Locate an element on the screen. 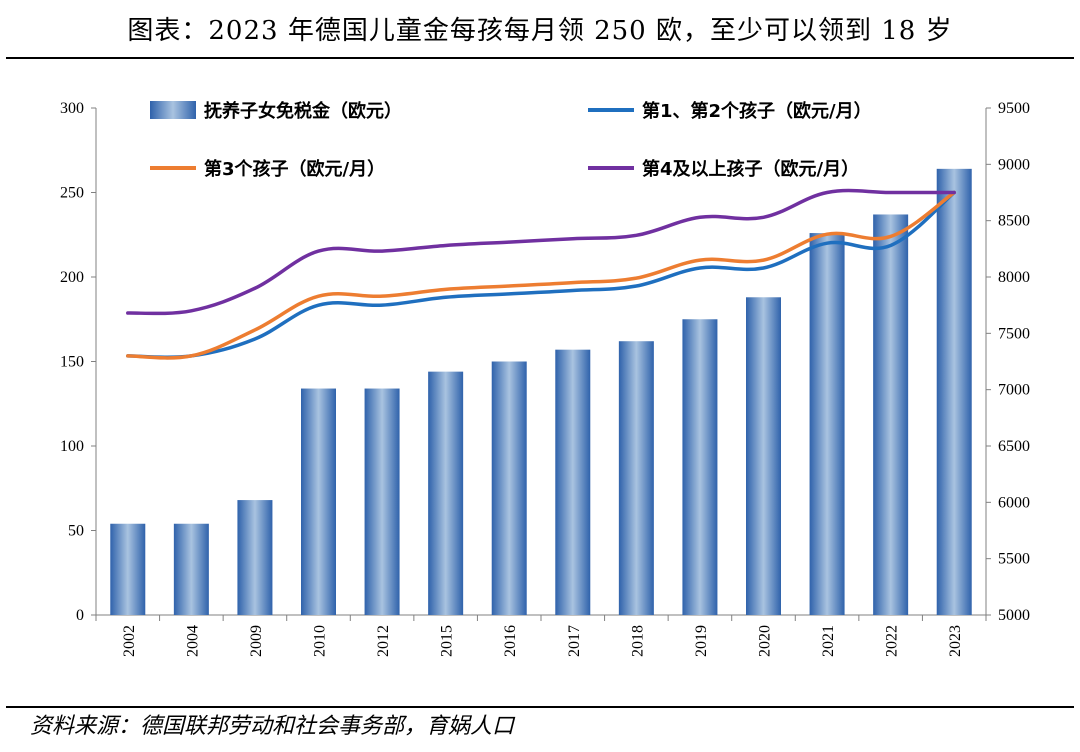 The image size is (1080, 752). x-tick-label: 2009 is located at coordinates (256, 641).